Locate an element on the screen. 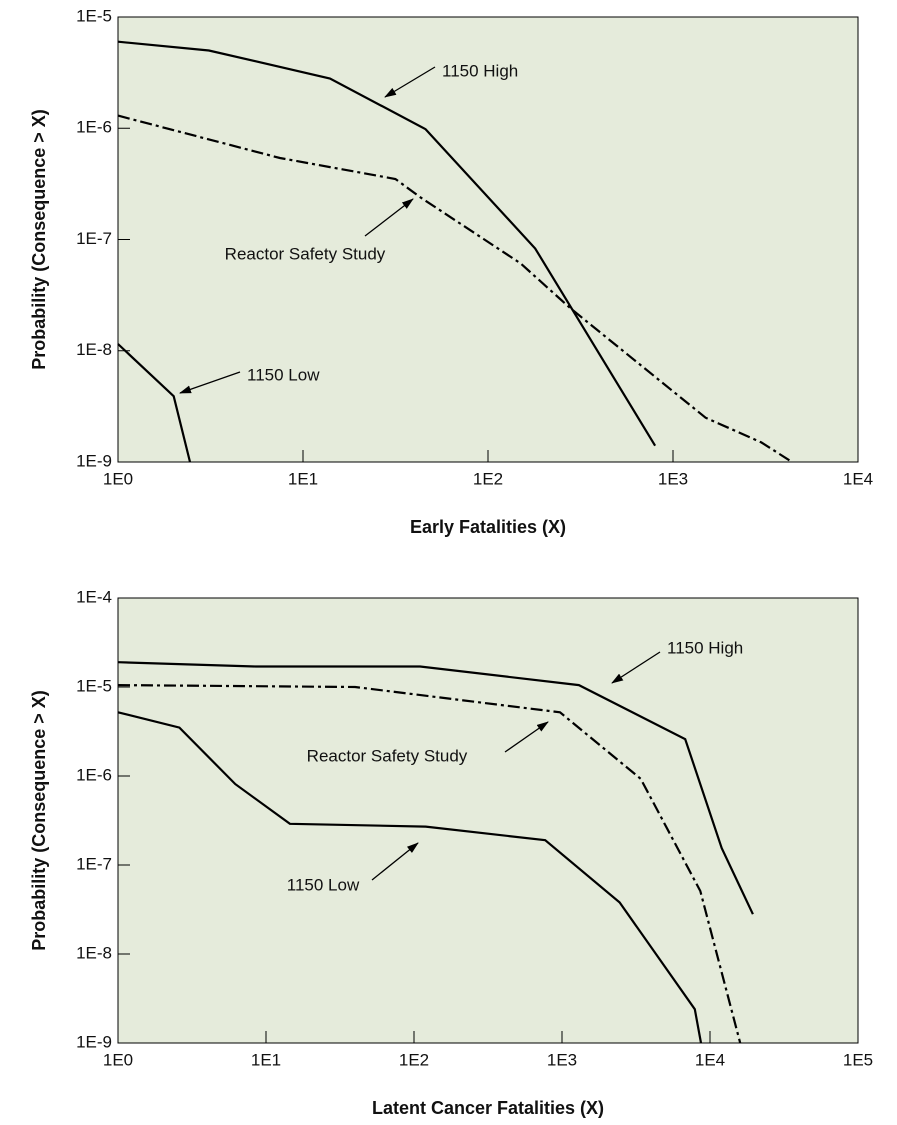 The height and width of the screenshot is (1125, 897). series-line is located at coordinates (154, 403).